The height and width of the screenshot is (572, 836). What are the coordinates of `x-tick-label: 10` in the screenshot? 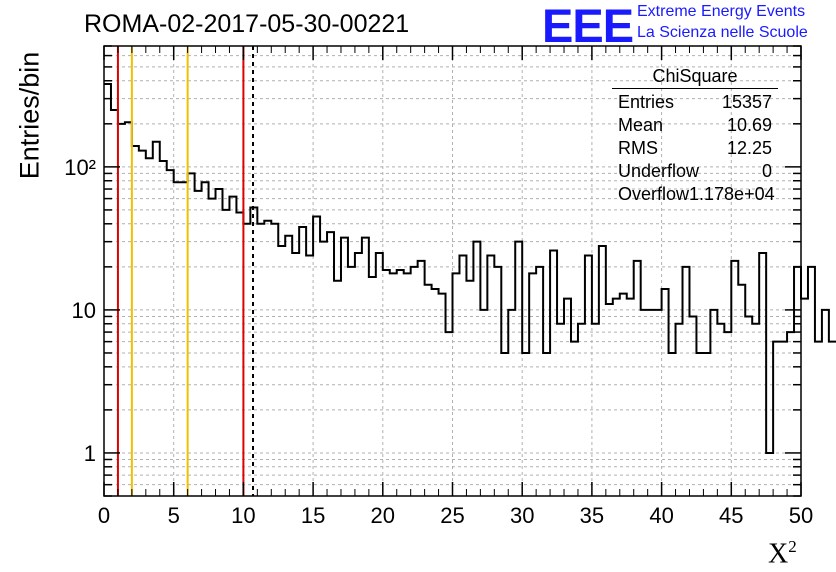 It's located at (243, 515).